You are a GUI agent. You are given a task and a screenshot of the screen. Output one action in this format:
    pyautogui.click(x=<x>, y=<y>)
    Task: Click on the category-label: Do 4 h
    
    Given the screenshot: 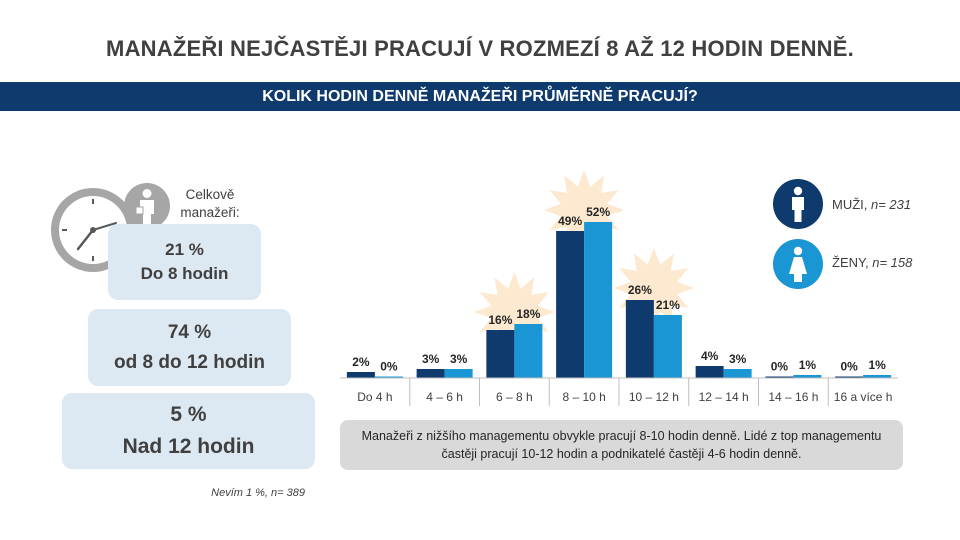 What is the action you would take?
    pyautogui.click(x=374, y=397)
    